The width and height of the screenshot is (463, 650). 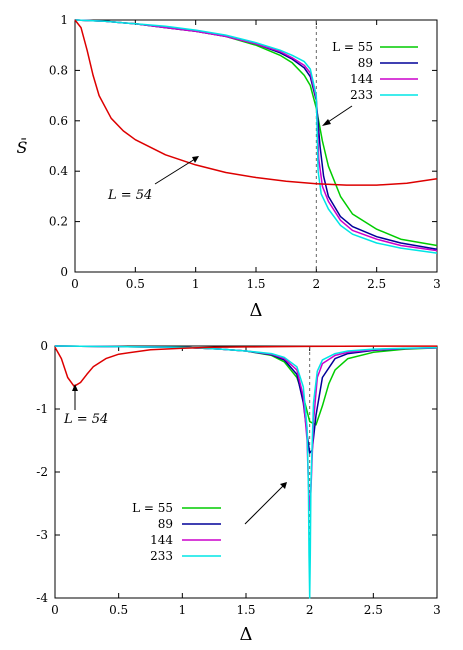 What do you see at coordinates (58, 171) in the screenshot?
I see `y-tick-label: 0.4` at bounding box center [58, 171].